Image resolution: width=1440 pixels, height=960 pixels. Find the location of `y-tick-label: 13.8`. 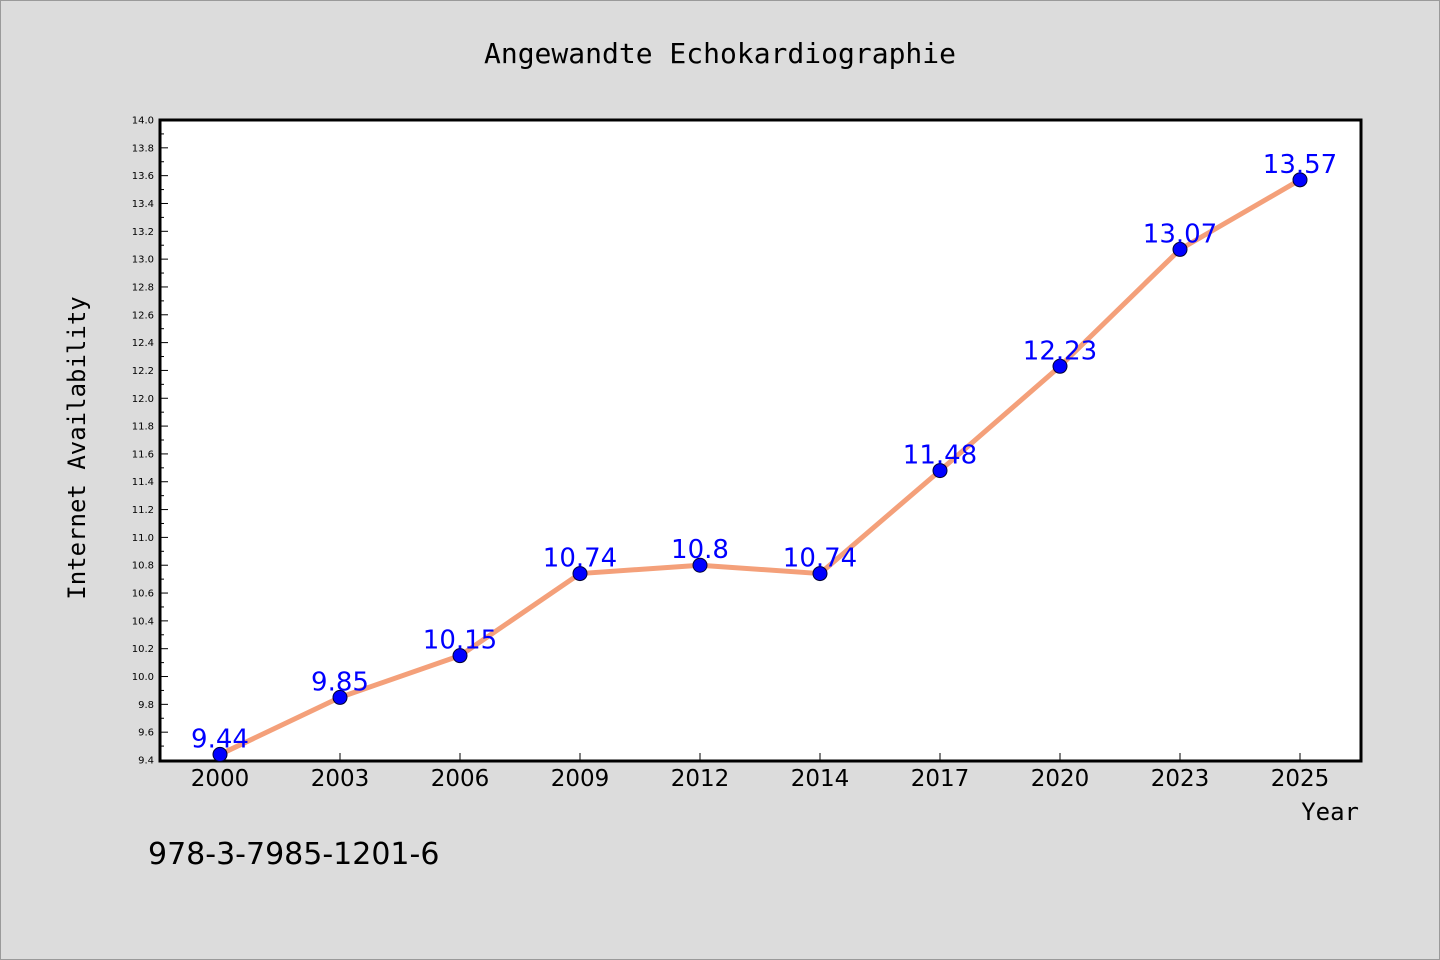

y-tick-label: 13.8 is located at coordinates (143, 148).